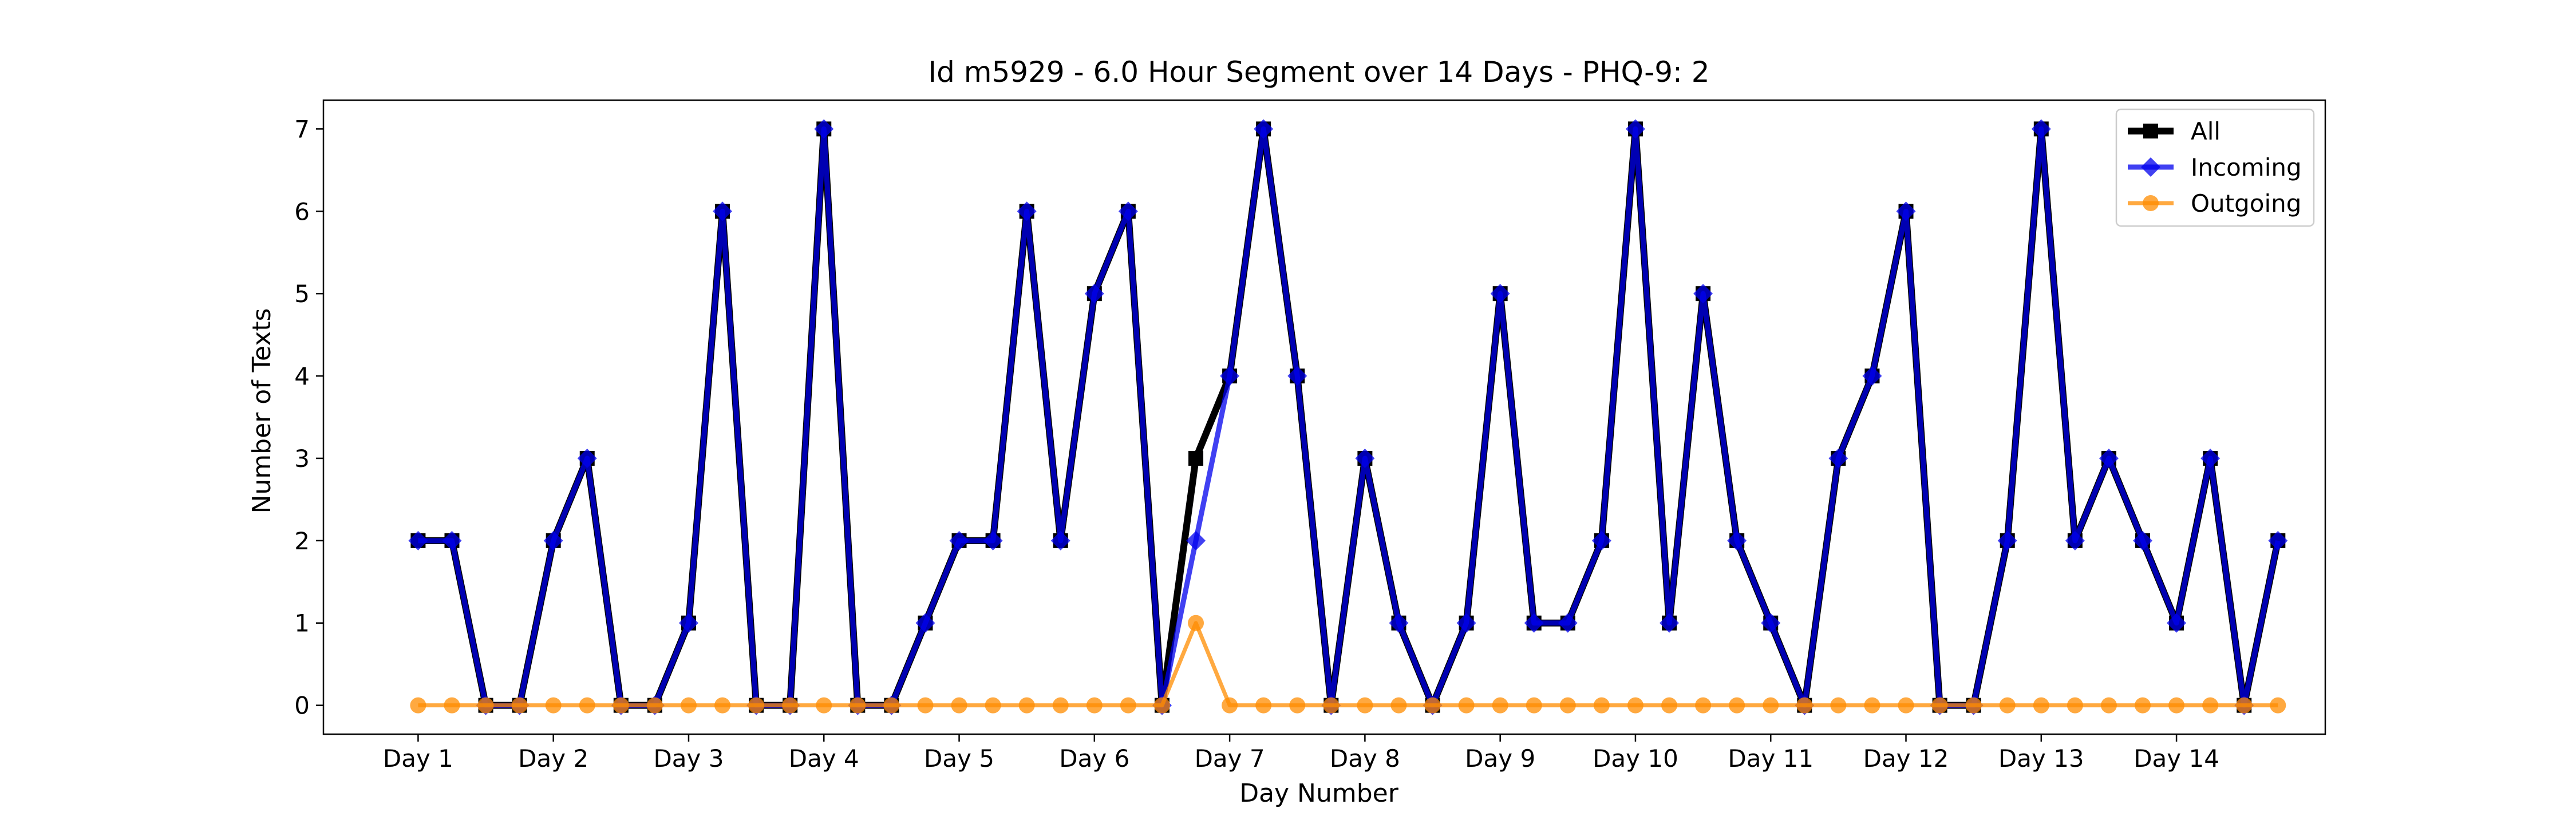  I want to click on legend-label: Outgoing, so click(2246, 203).